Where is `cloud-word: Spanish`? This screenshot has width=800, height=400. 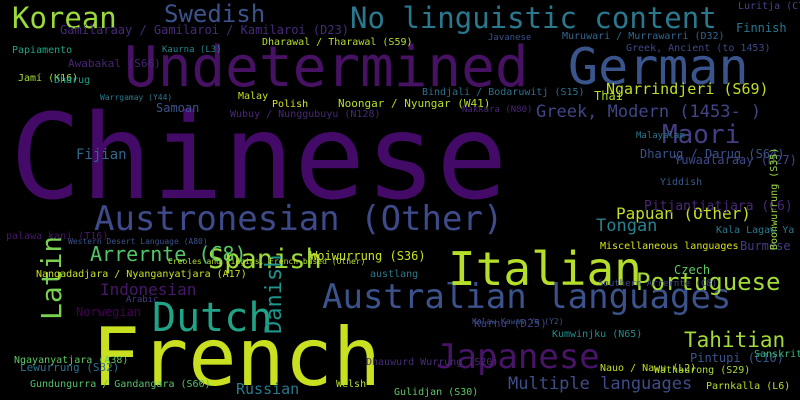
cloud-word: Spanish is located at coordinates (265, 259).